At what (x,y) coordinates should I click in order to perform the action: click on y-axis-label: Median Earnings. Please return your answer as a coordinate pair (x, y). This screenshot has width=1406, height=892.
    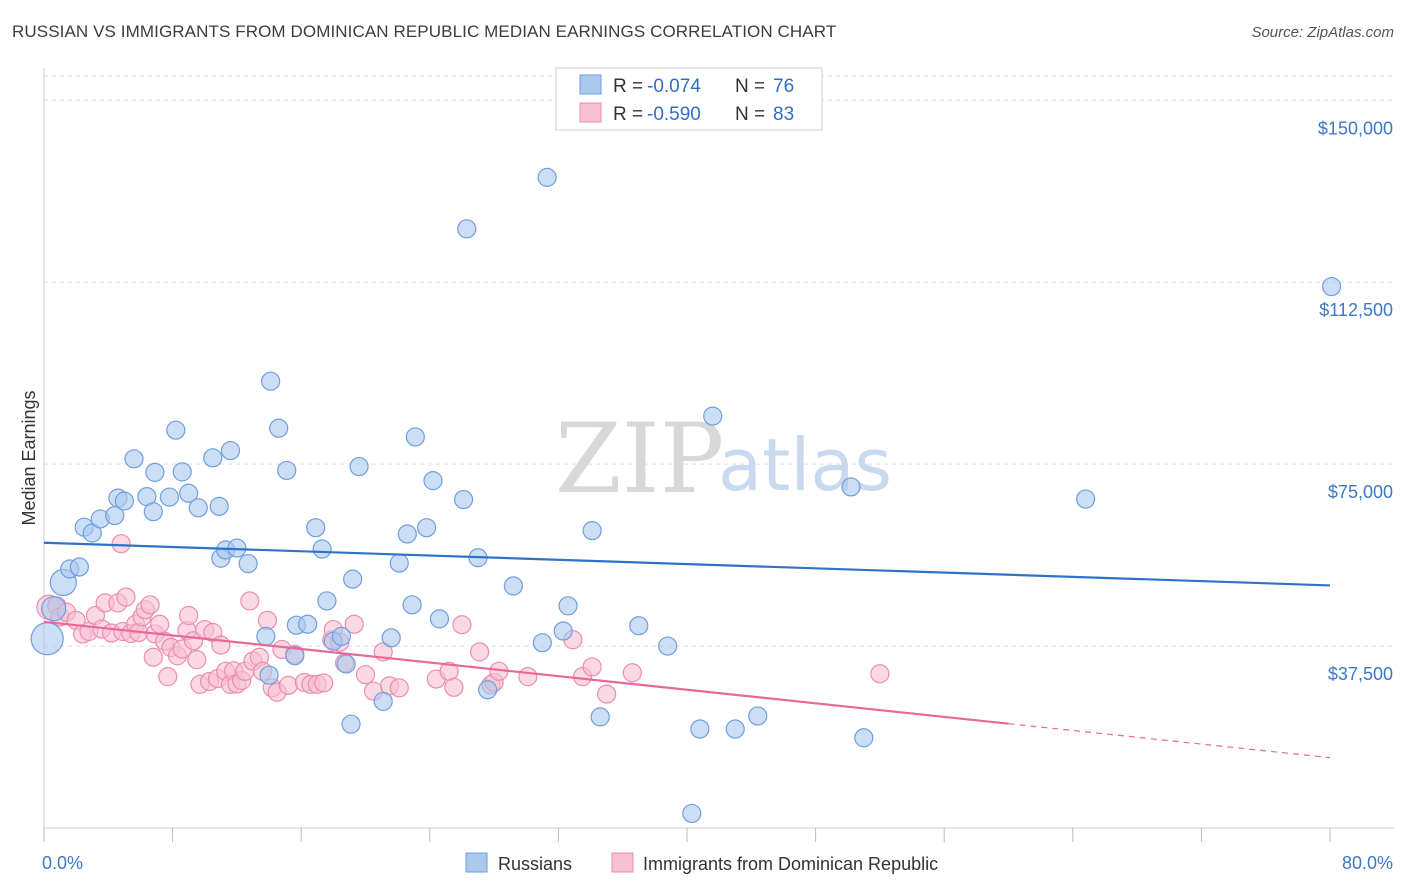
    Looking at the image, I should click on (29, 457).